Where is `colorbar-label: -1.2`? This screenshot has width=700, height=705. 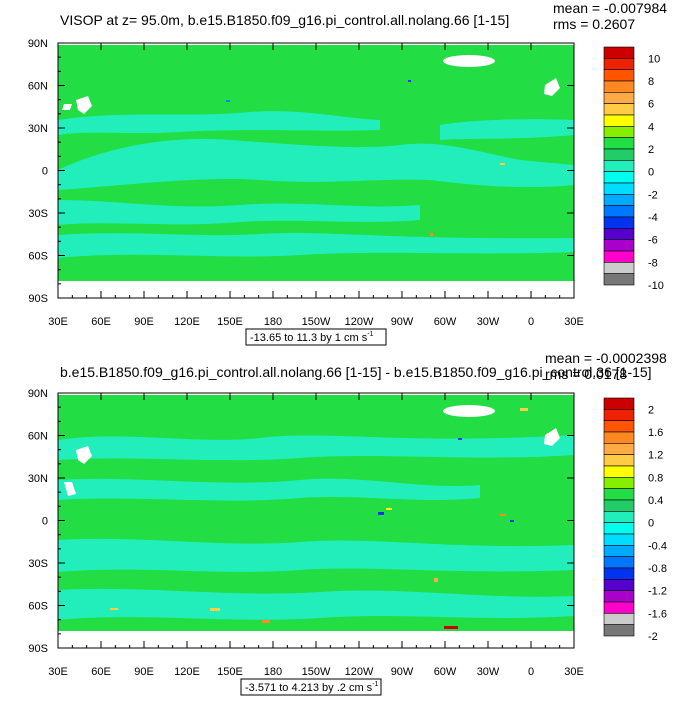 colorbar-label: -1.2 is located at coordinates (657, 592).